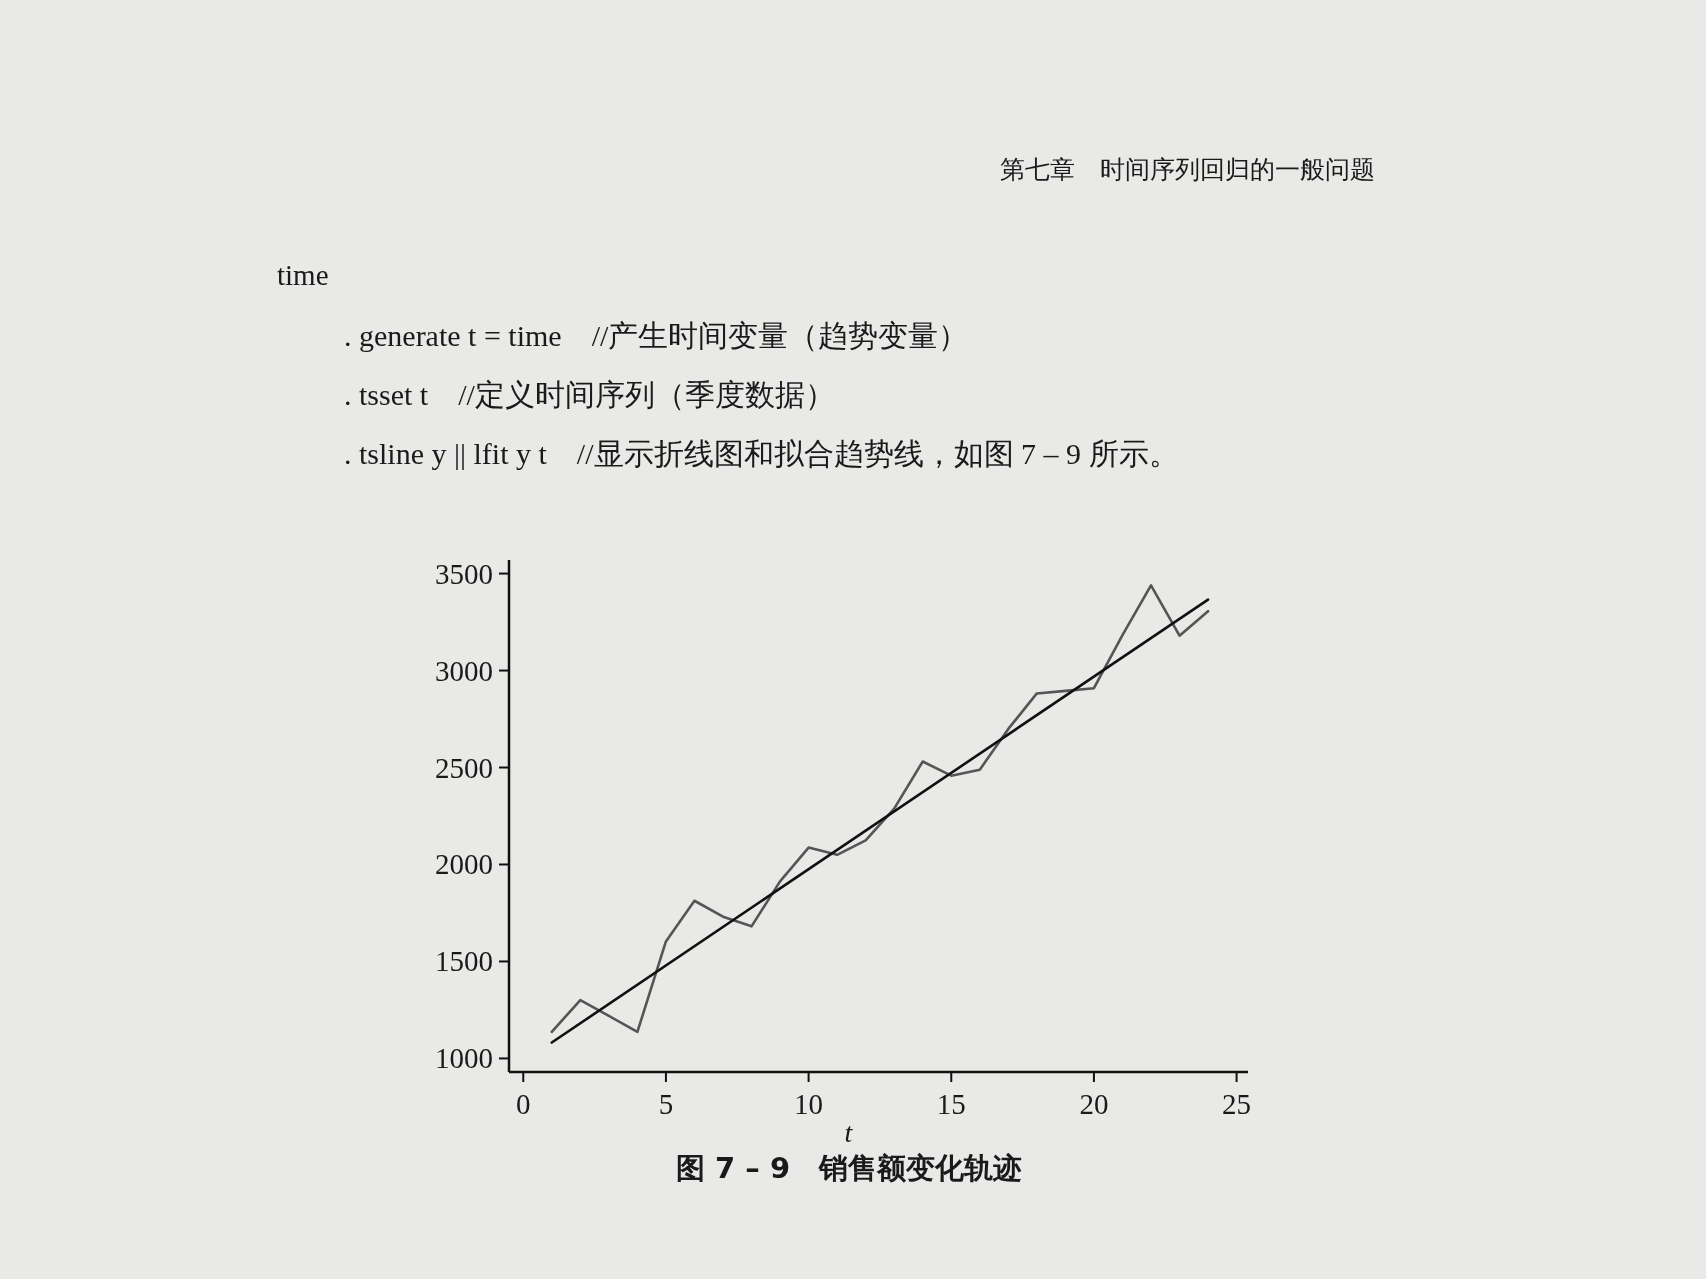  What do you see at coordinates (303, 275) in the screenshot?
I see `text: time` at bounding box center [303, 275].